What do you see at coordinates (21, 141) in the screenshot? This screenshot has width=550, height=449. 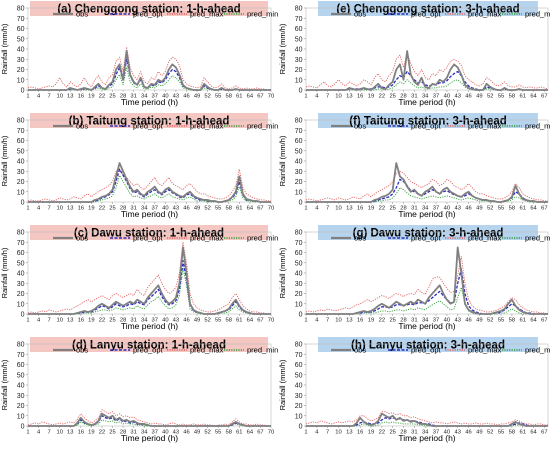 I see `y-tick-label: 60` at bounding box center [21, 141].